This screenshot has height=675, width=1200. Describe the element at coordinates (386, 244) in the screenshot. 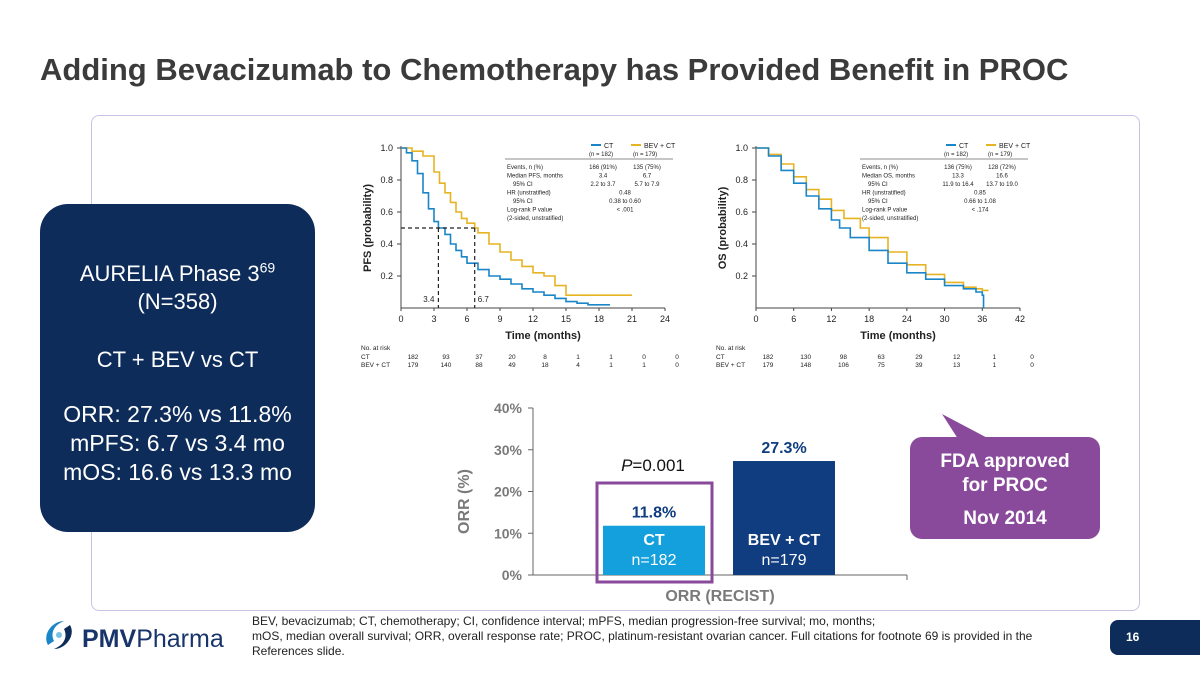

I see `y-tick-label: 0.4` at that location.